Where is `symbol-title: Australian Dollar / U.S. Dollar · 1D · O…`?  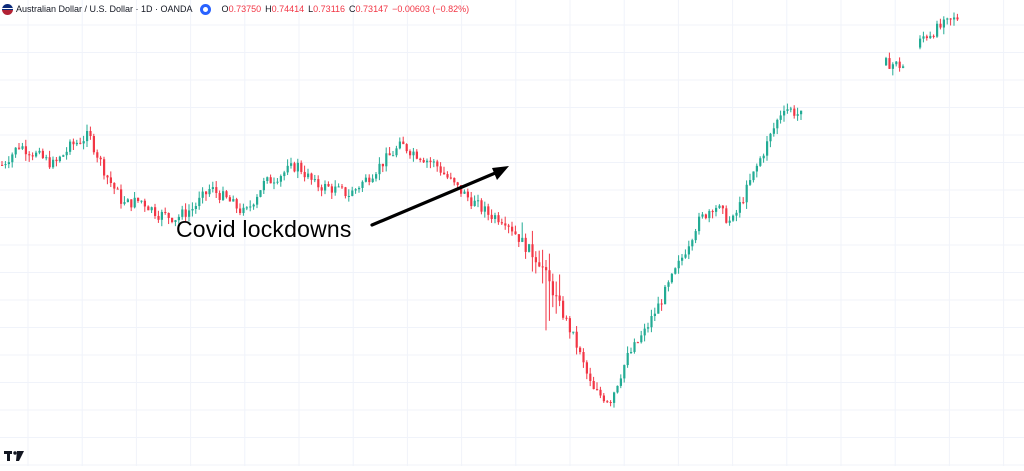
symbol-title: Australian Dollar / U.S. Dollar · 1D · O… is located at coordinates (104, 9).